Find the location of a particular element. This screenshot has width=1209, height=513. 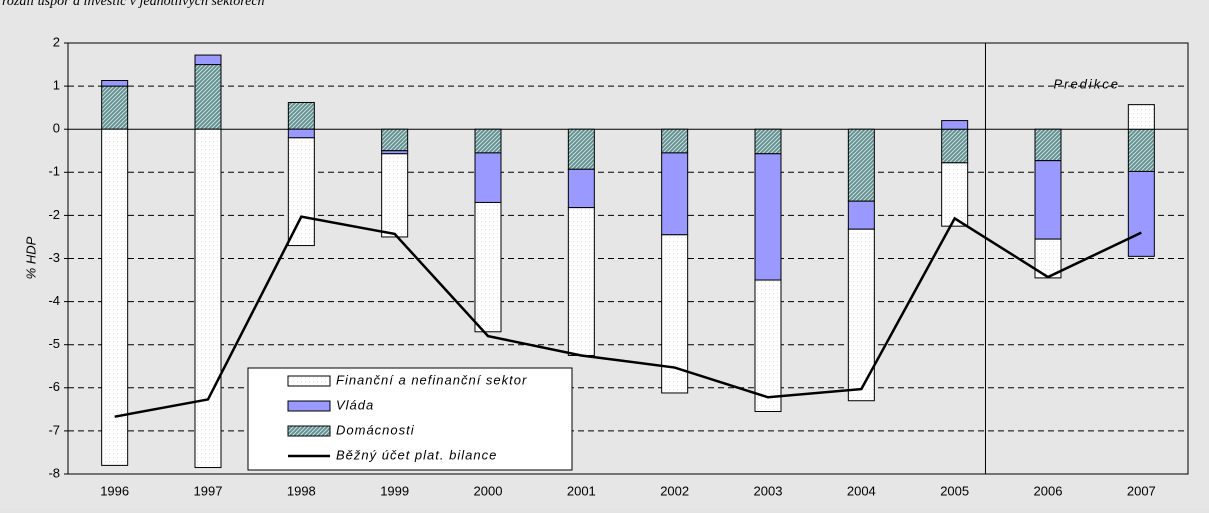

x-tick-label: 2004 is located at coordinates (861, 490).